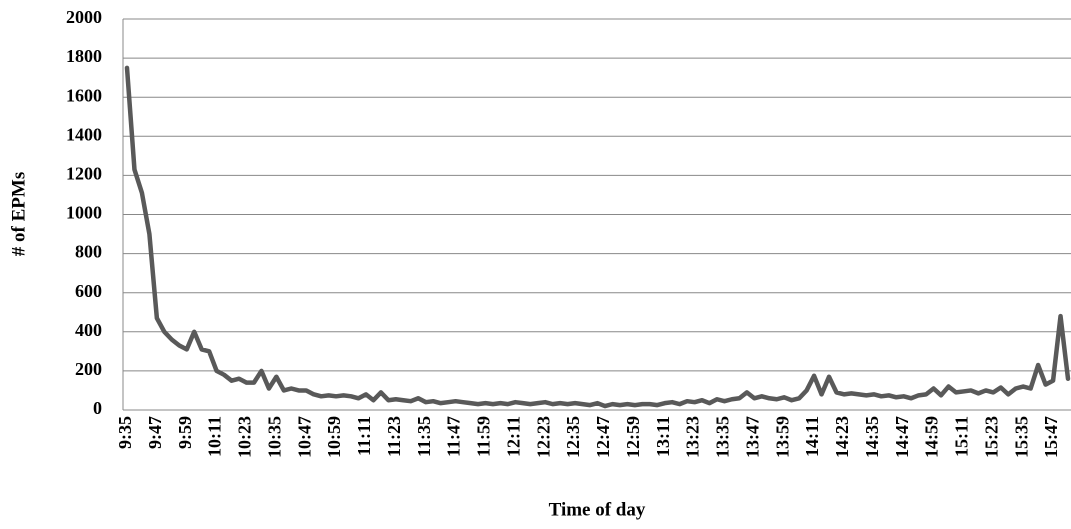 The width and height of the screenshot is (1071, 529). Describe the element at coordinates (991, 437) in the screenshot. I see `x-tick-label: 15:23` at that location.